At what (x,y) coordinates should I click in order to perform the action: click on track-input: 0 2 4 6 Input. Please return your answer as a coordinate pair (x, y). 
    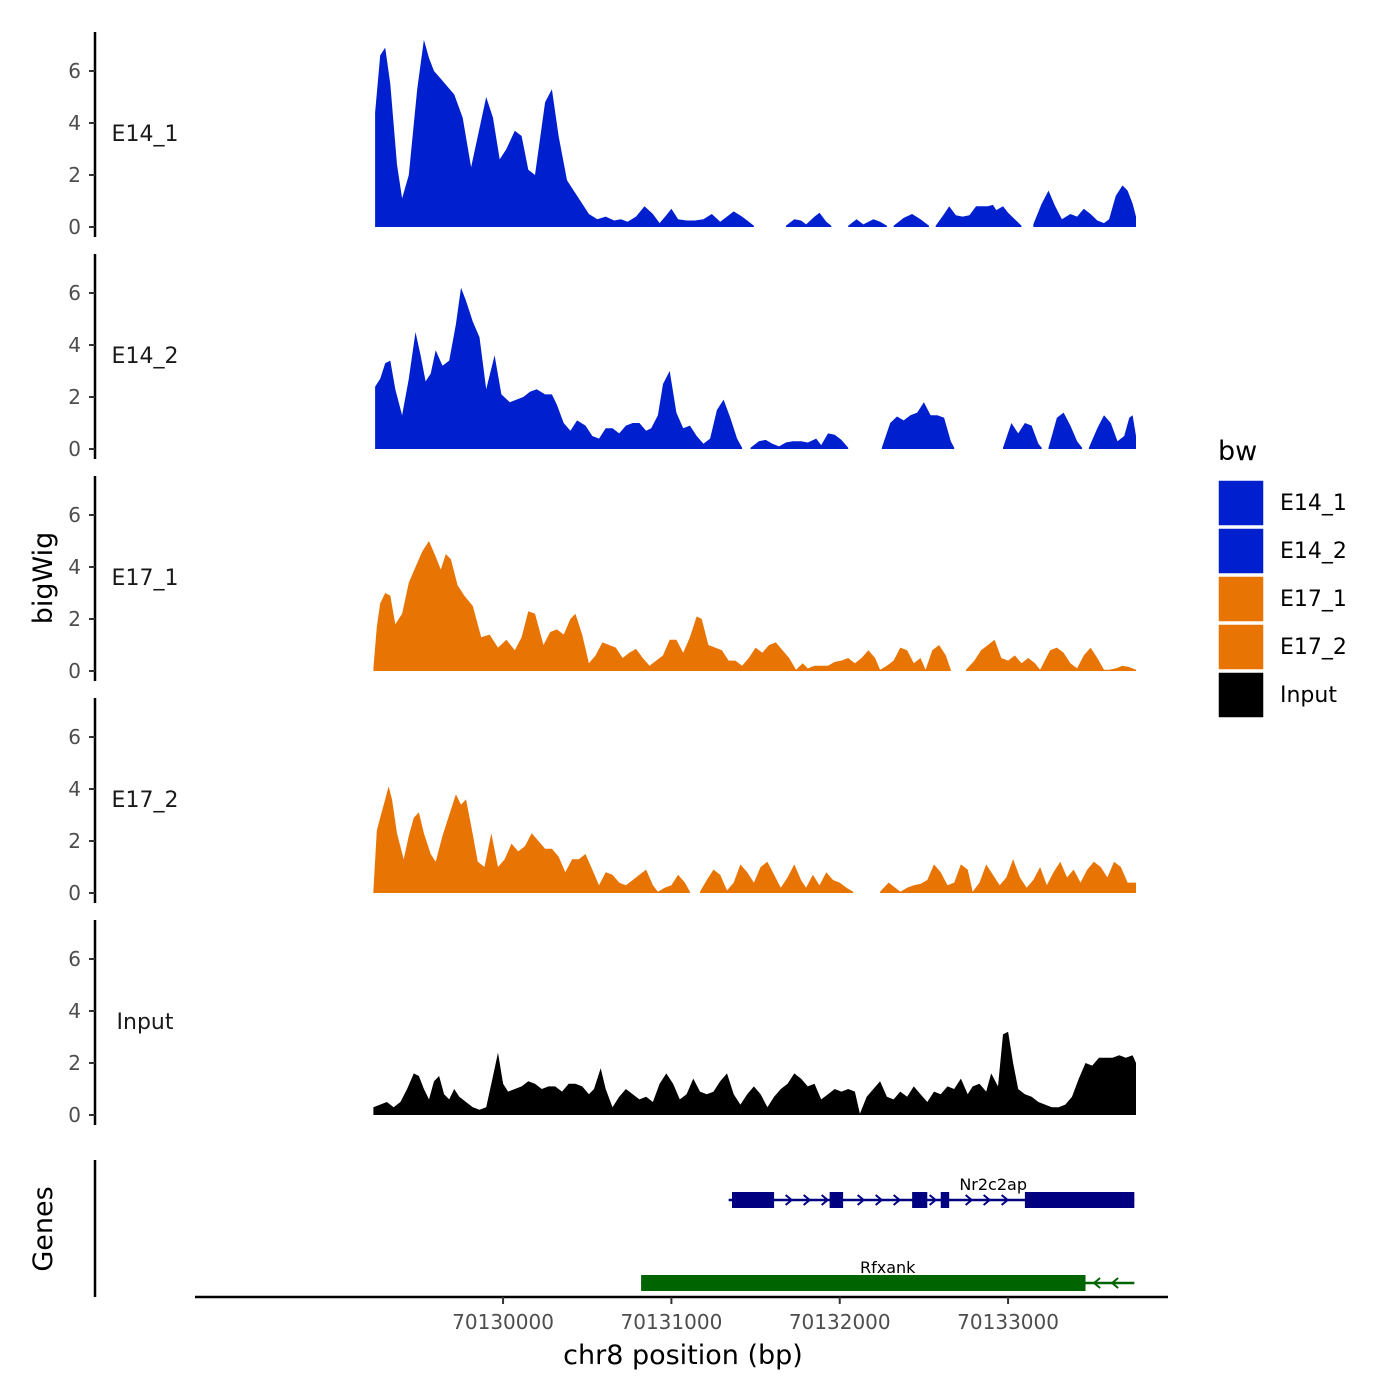
    Looking at the image, I should click on (602, 1023).